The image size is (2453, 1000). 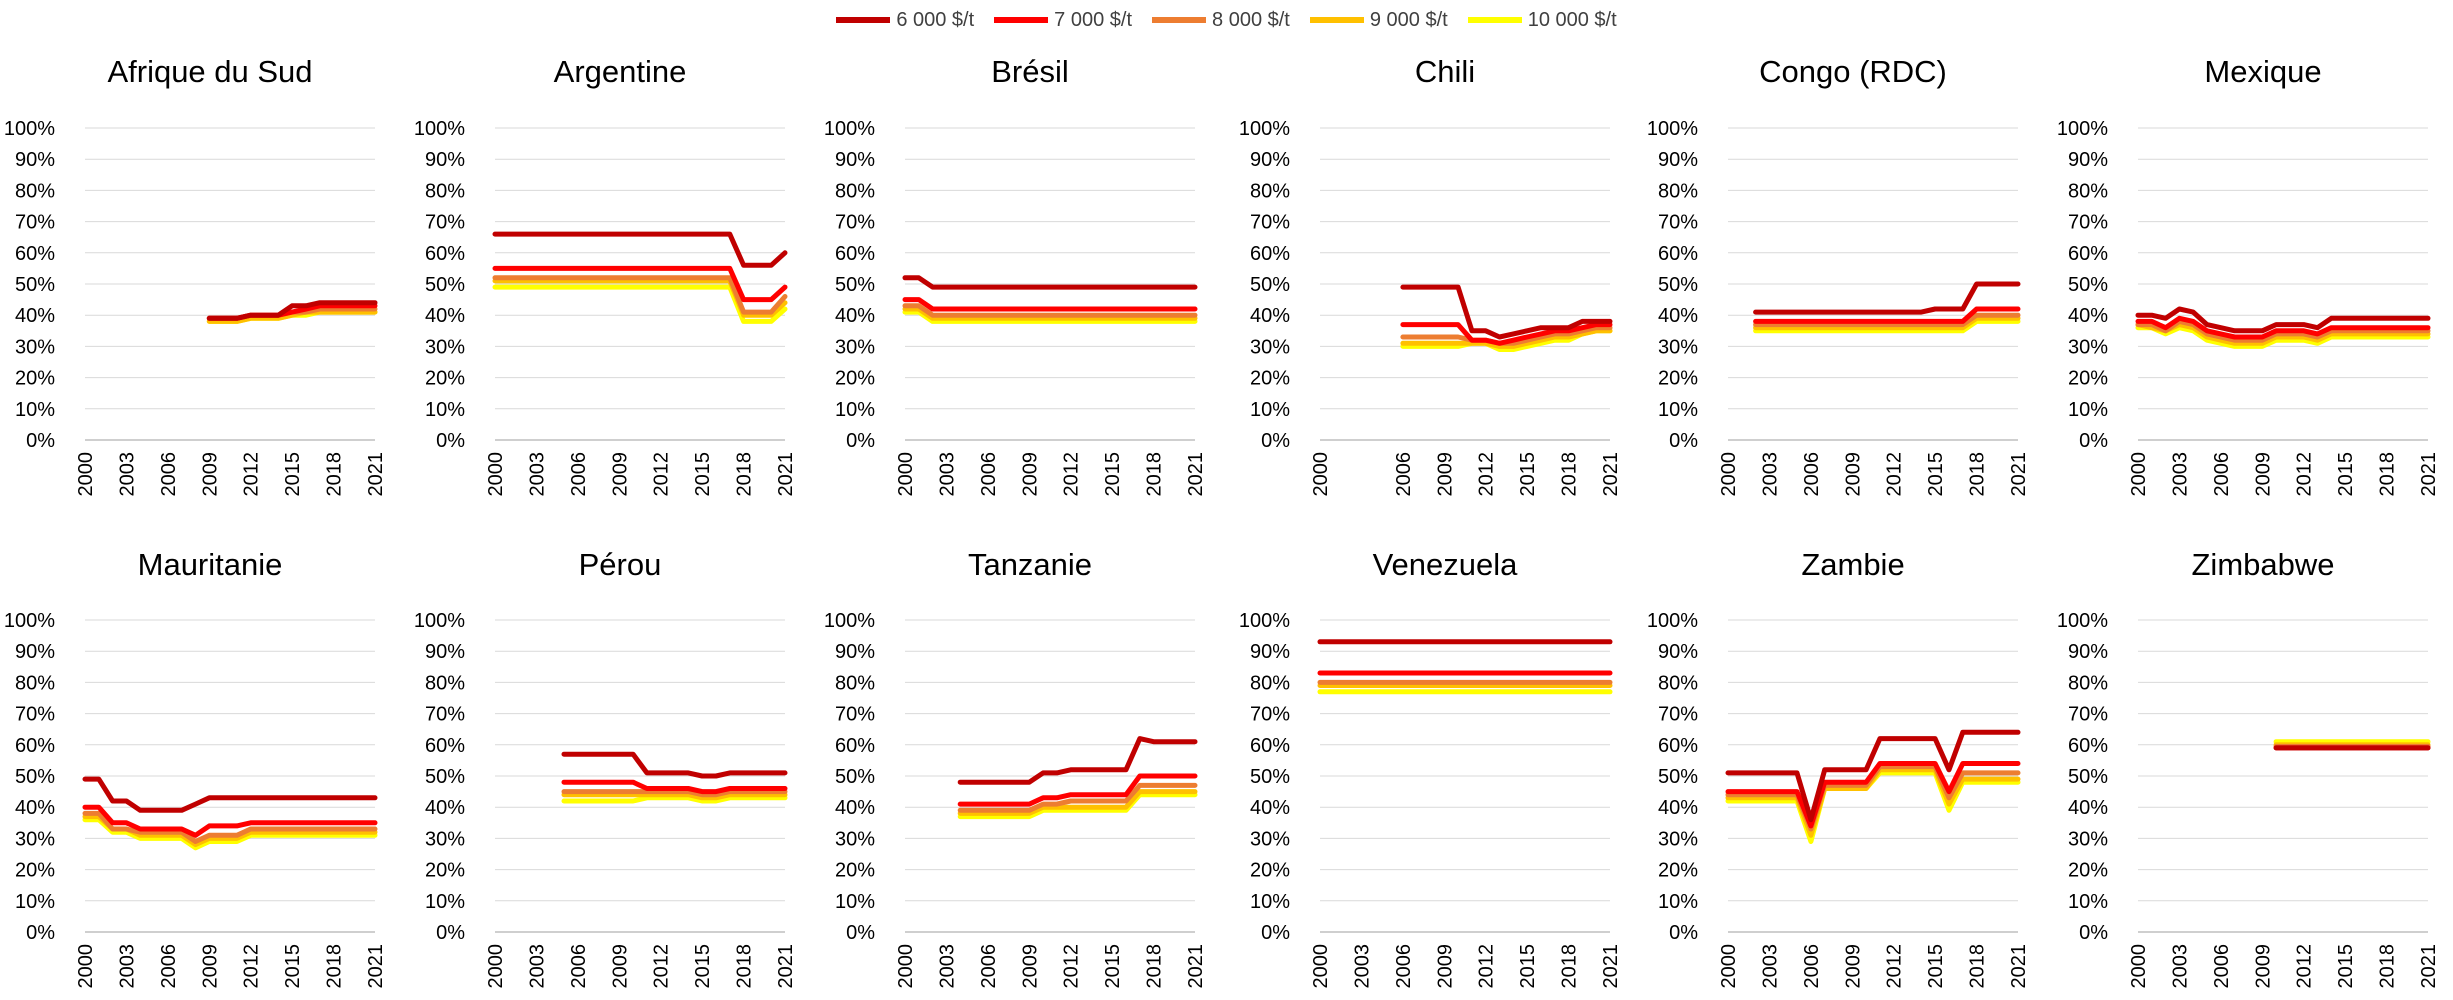 I want to click on chart-title: Tanzanie, so click(x=1030, y=564).